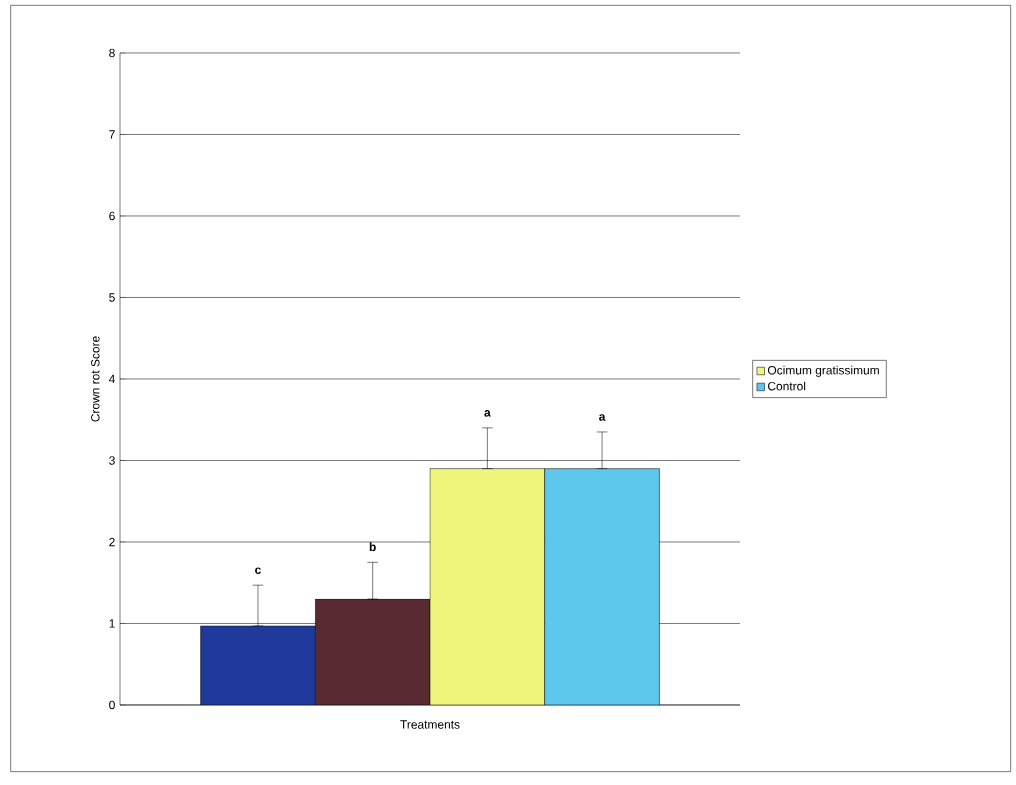  What do you see at coordinates (112, 623) in the screenshot?
I see `y-tick-label: 1` at bounding box center [112, 623].